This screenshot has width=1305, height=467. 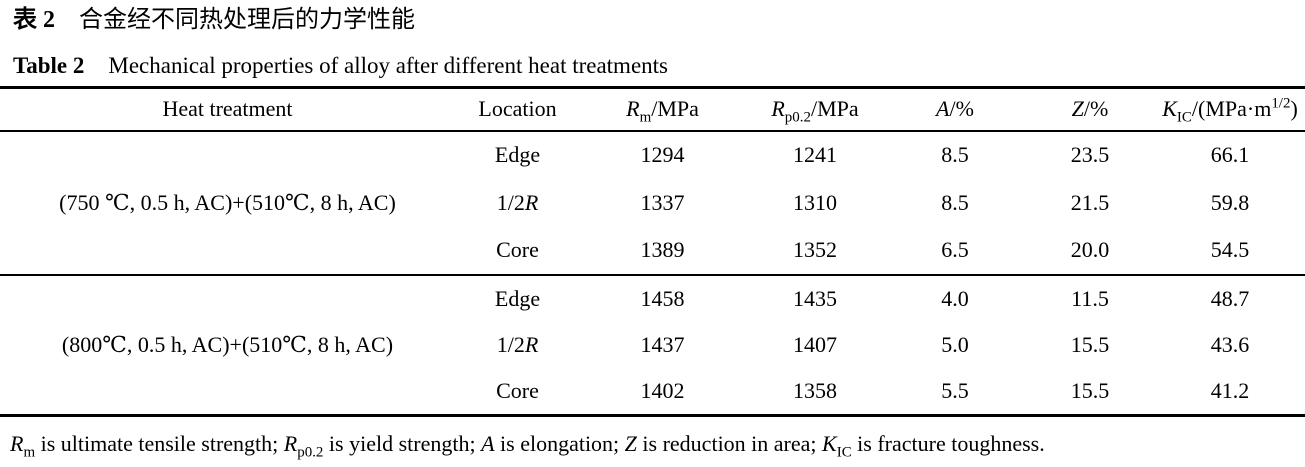 I want to click on kic-value: 66.1, so click(x=1230, y=154).